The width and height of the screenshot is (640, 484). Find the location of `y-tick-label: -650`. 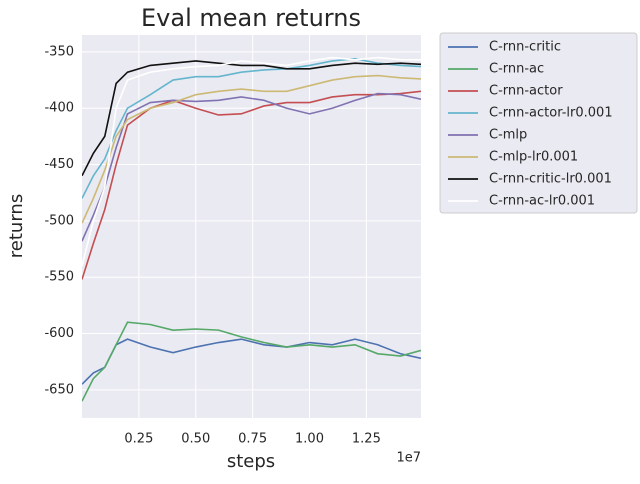

y-tick-label: -650 is located at coordinates (59, 389).